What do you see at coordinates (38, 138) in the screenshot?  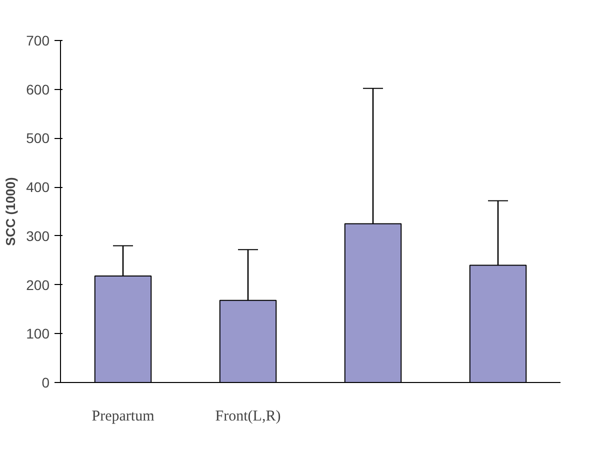 I see `y-tick-label: 500` at bounding box center [38, 138].